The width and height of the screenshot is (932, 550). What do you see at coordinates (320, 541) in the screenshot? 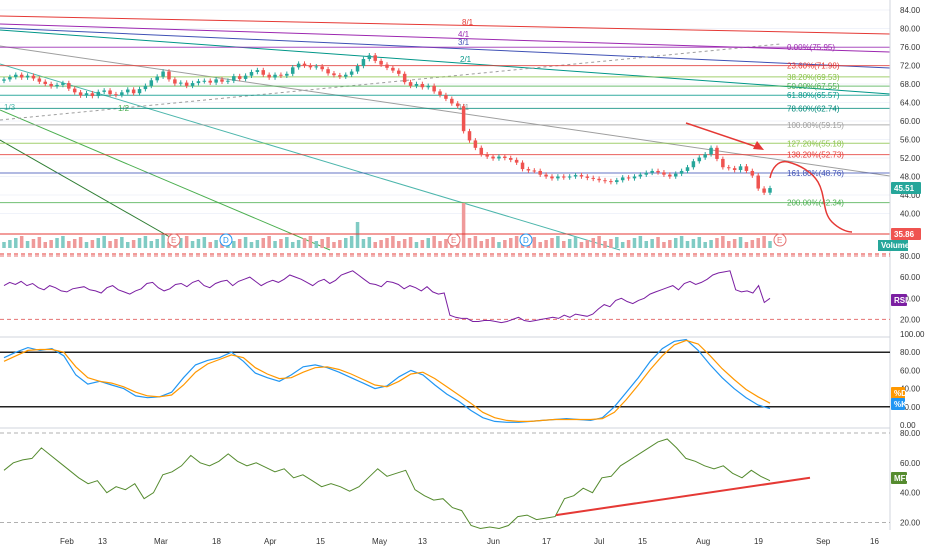
I see `time-tick-label: 15` at bounding box center [320, 541].